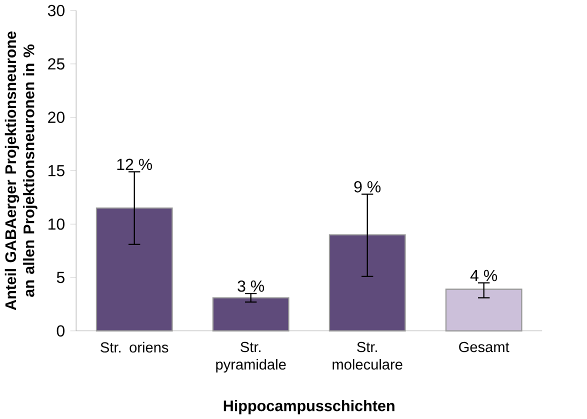  Describe the element at coordinates (251, 357) in the screenshot. I see `x-tick-label: Str. pyramidale` at that location.